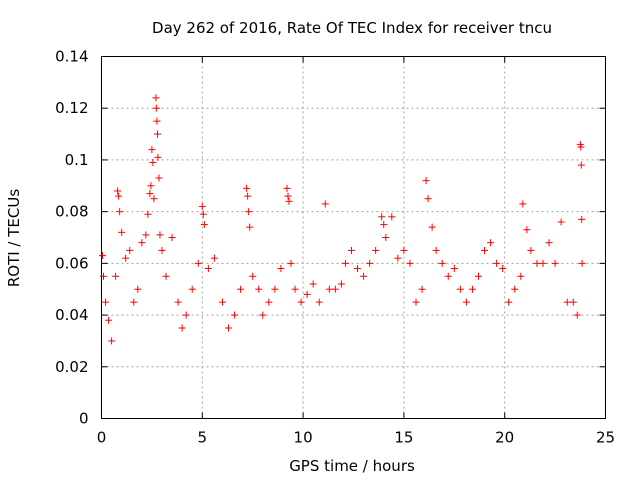 This screenshot has width=640, height=480. What do you see at coordinates (71, 367) in the screenshot?
I see `y-tick-label: 0.02` at bounding box center [71, 367].